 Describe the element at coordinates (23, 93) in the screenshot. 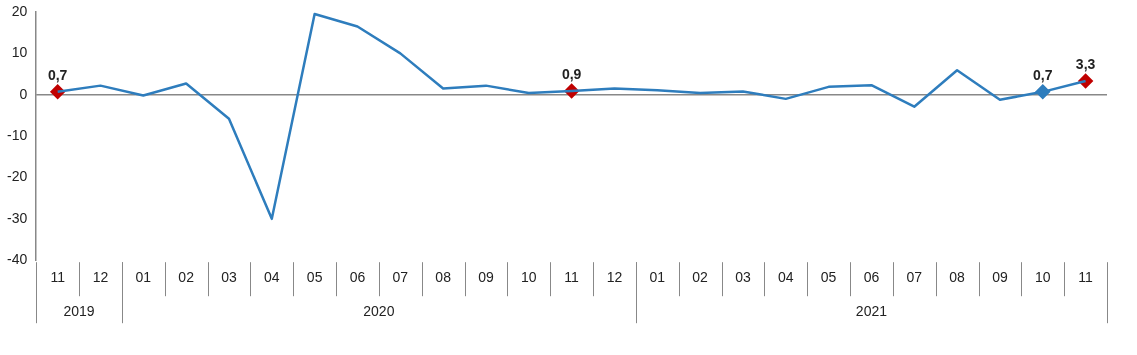

I see `y-tick-label: 0` at that location.